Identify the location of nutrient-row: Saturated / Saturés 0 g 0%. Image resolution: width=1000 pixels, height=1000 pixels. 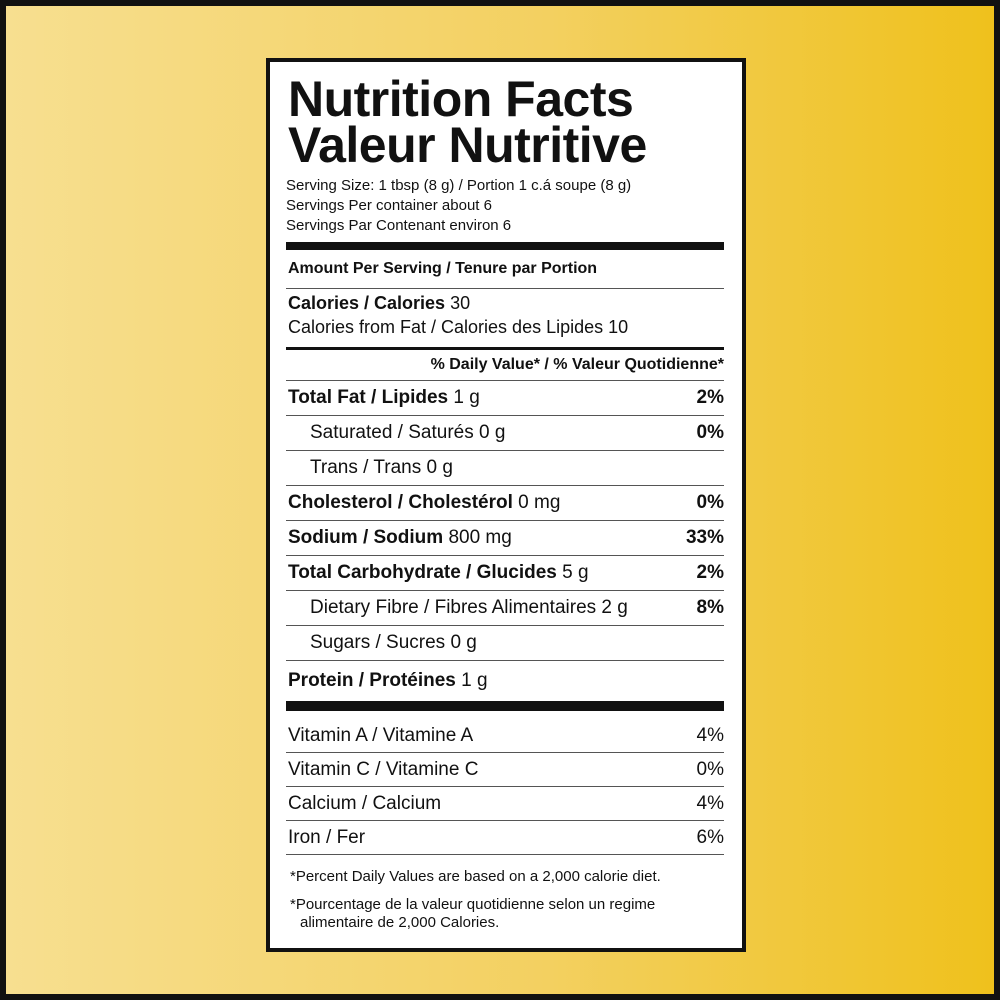
(505, 433).